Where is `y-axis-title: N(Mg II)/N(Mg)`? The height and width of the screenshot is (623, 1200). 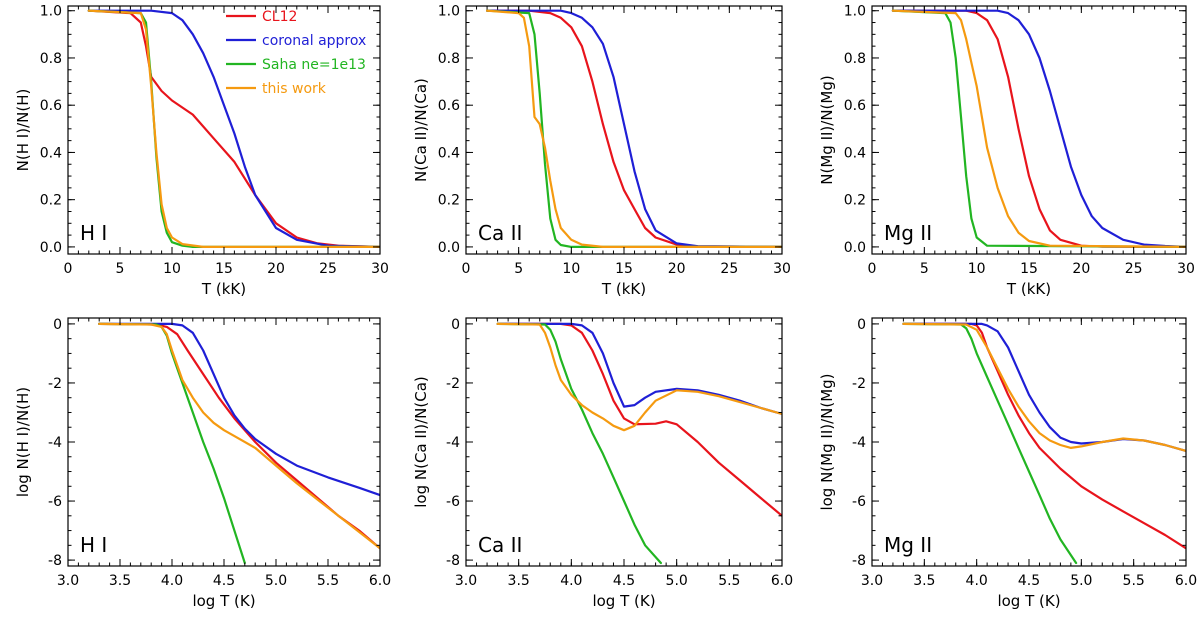 y-axis-title: N(Mg II)/N(Mg) is located at coordinates (827, 129).